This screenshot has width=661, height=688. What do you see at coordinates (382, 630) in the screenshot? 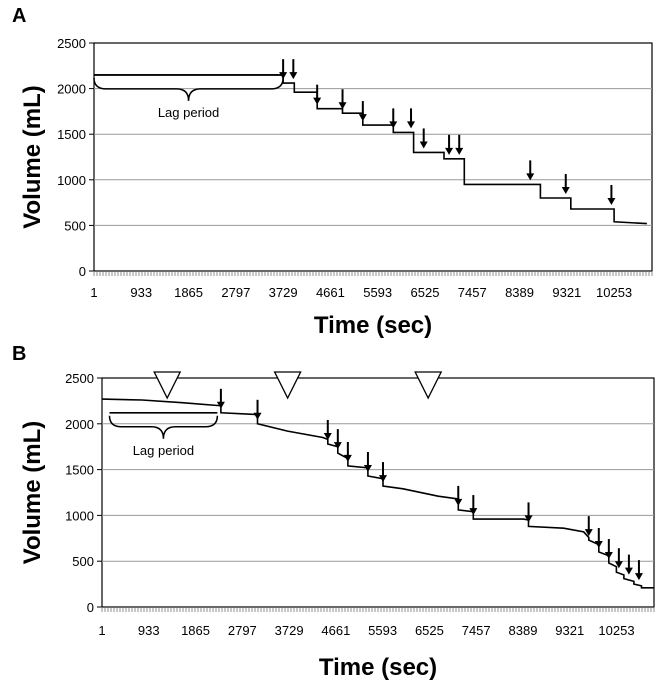
I see `x-tick-label: 5593` at bounding box center [382, 630].